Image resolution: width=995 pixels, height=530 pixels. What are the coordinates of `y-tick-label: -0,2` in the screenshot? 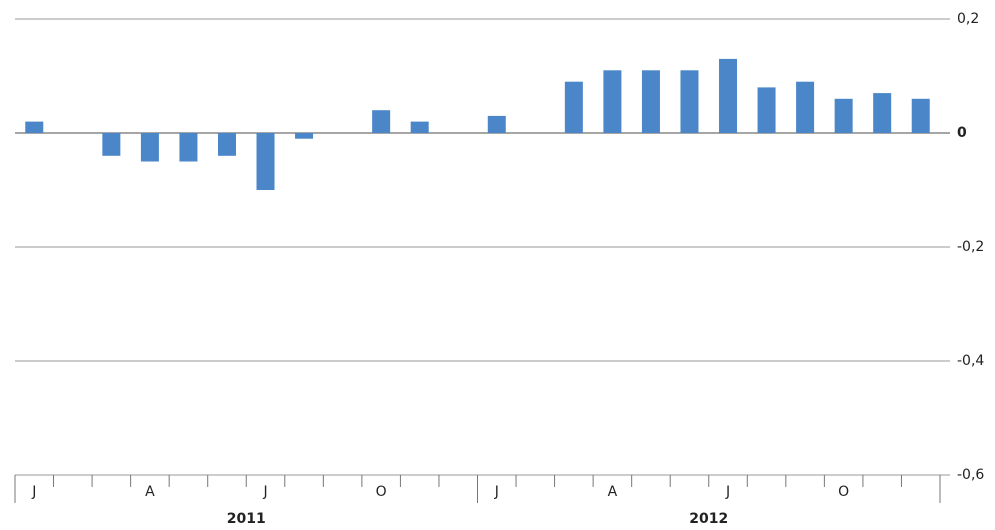 It's located at (970, 247).